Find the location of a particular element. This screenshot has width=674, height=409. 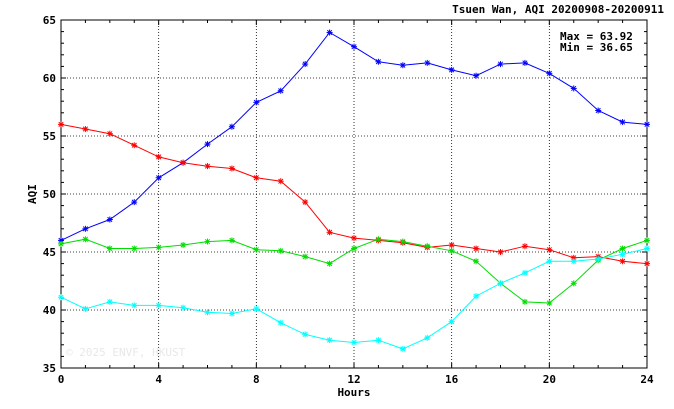

x-tick-label: 24 is located at coordinates (647, 379).